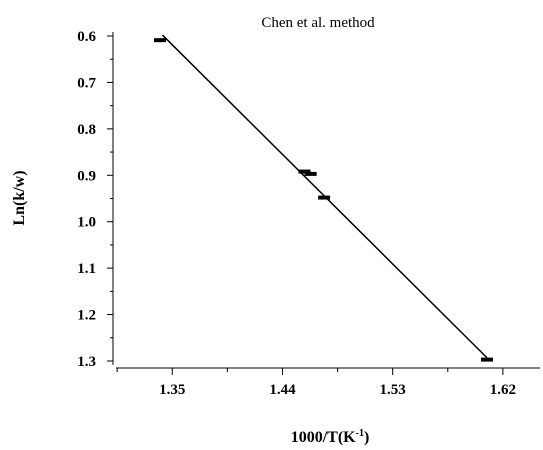 This screenshot has width=543, height=450. Describe the element at coordinates (86, 176) in the screenshot. I see `y-tick-label: 0.9` at that location.